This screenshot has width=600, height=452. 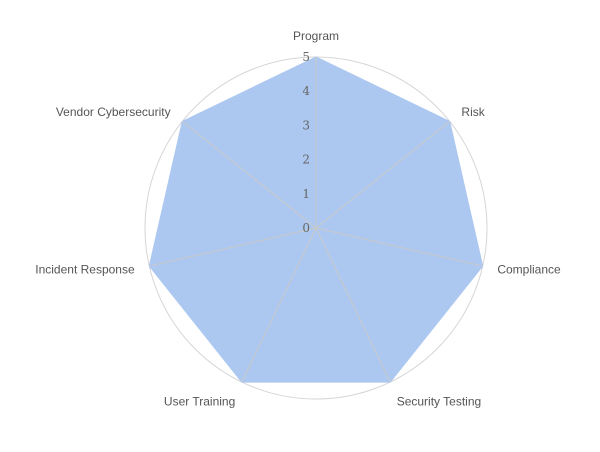 I want to click on tick-label-3: 3, so click(x=306, y=125).